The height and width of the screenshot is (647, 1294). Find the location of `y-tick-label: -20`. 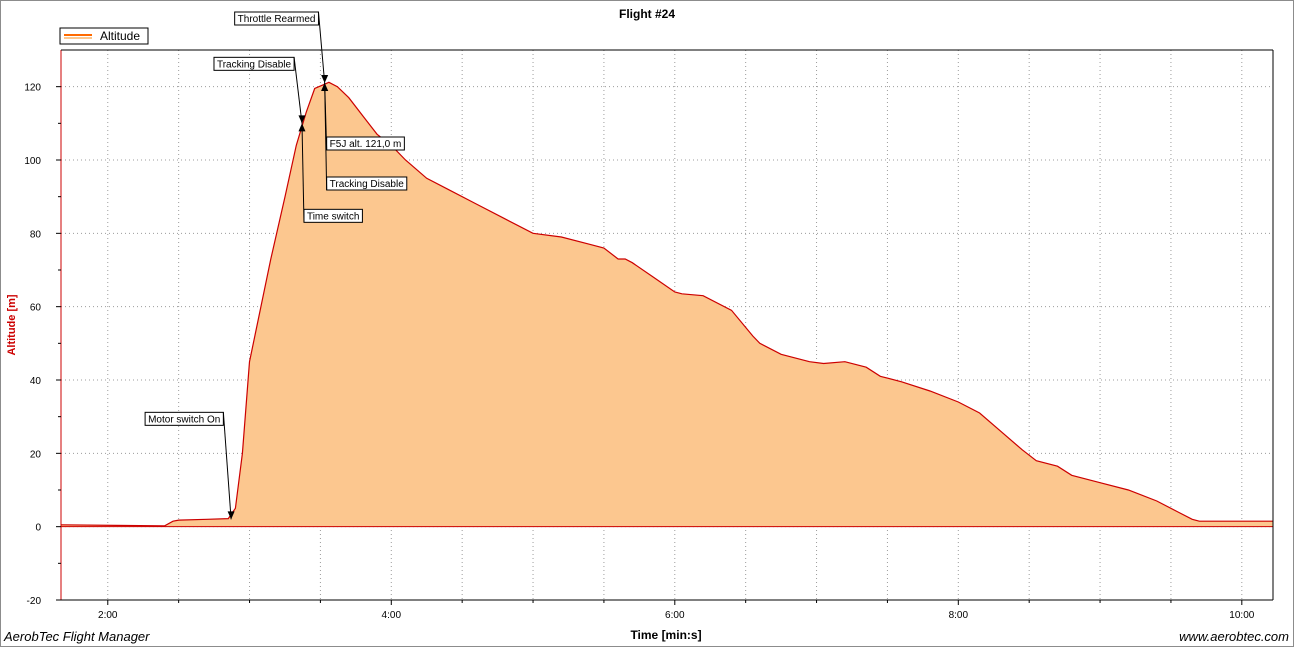

y-tick-label: -20 is located at coordinates (34, 601).